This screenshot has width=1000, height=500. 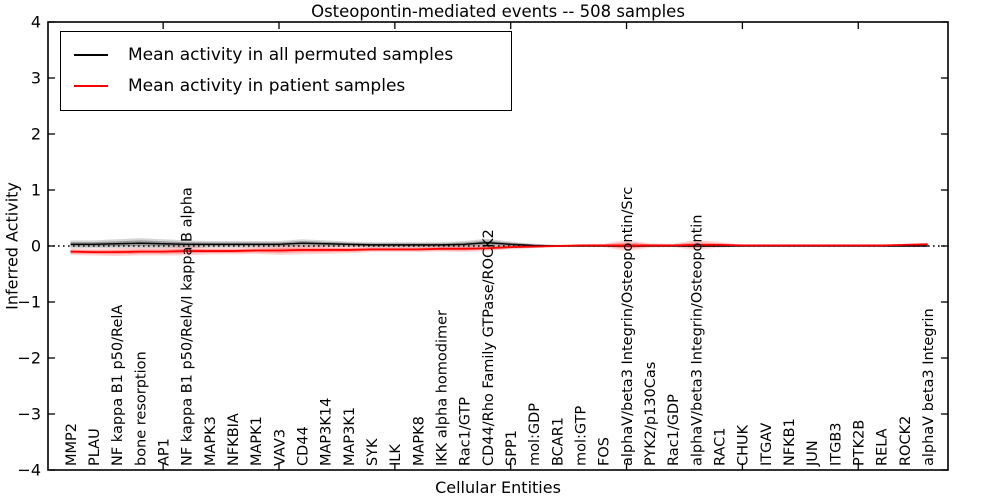 I want to click on x-tick-label: NF kappa B1 p50/RelA, so click(x=118, y=385).